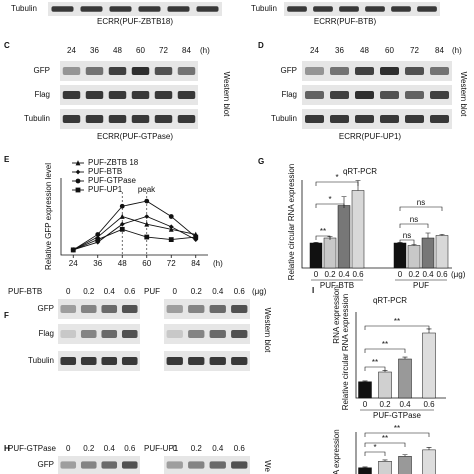  Describe the element at coordinates (73, 263) in the screenshot. I see `x-tick-label: 24` at that location.